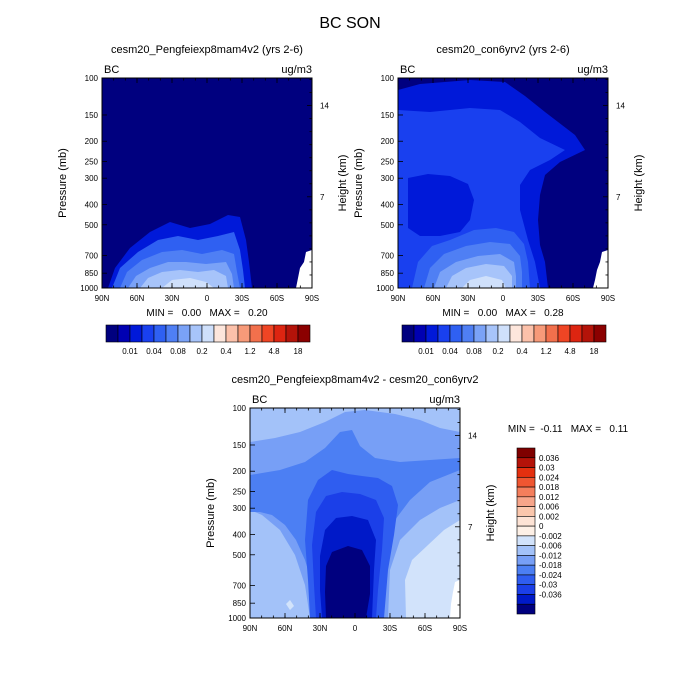  What do you see at coordinates (298, 351) in the screenshot?
I see `panel-a-colorbar-label: 18` at bounding box center [298, 351].